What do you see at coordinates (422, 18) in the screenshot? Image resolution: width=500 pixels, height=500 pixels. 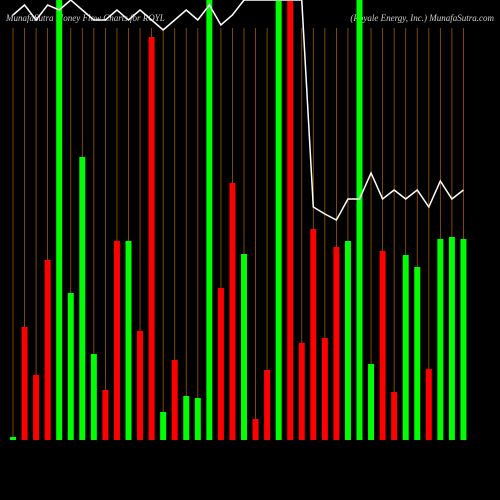 I see `chart-subtitle: (Royale Energy, Inc.) MunafaSutra.com` at bounding box center [422, 18].